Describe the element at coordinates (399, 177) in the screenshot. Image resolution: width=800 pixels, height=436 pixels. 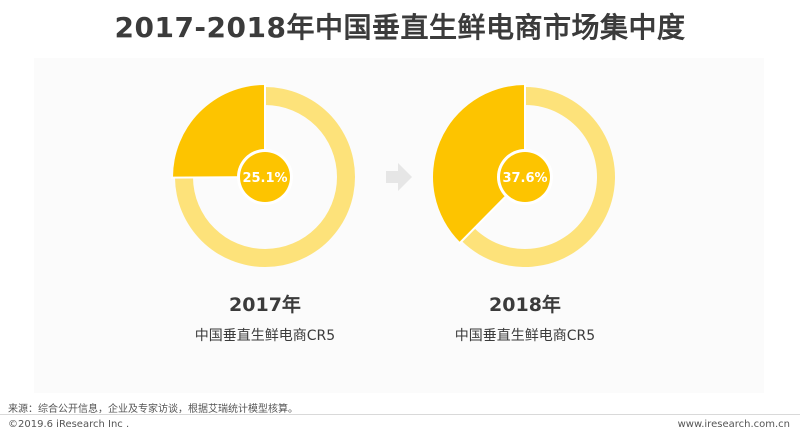
I see `arrow-right-icon` at that location.